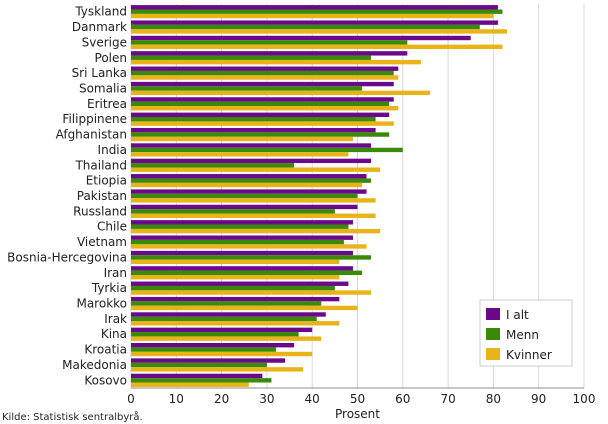  What do you see at coordinates (131, 399) in the screenshot?
I see `x-tick-label: 0` at bounding box center [131, 399].